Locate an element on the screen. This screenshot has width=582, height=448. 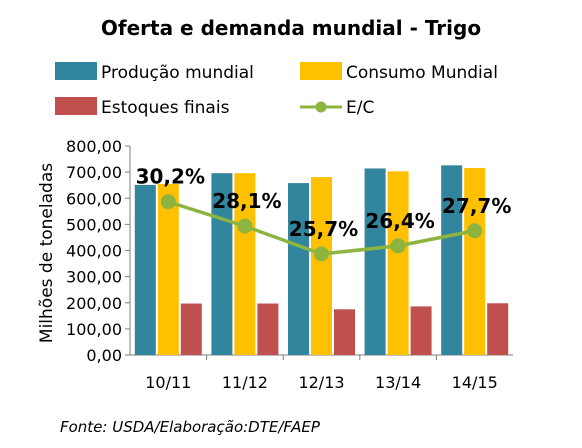
data-label-ec: 26,4% is located at coordinates (399, 221).